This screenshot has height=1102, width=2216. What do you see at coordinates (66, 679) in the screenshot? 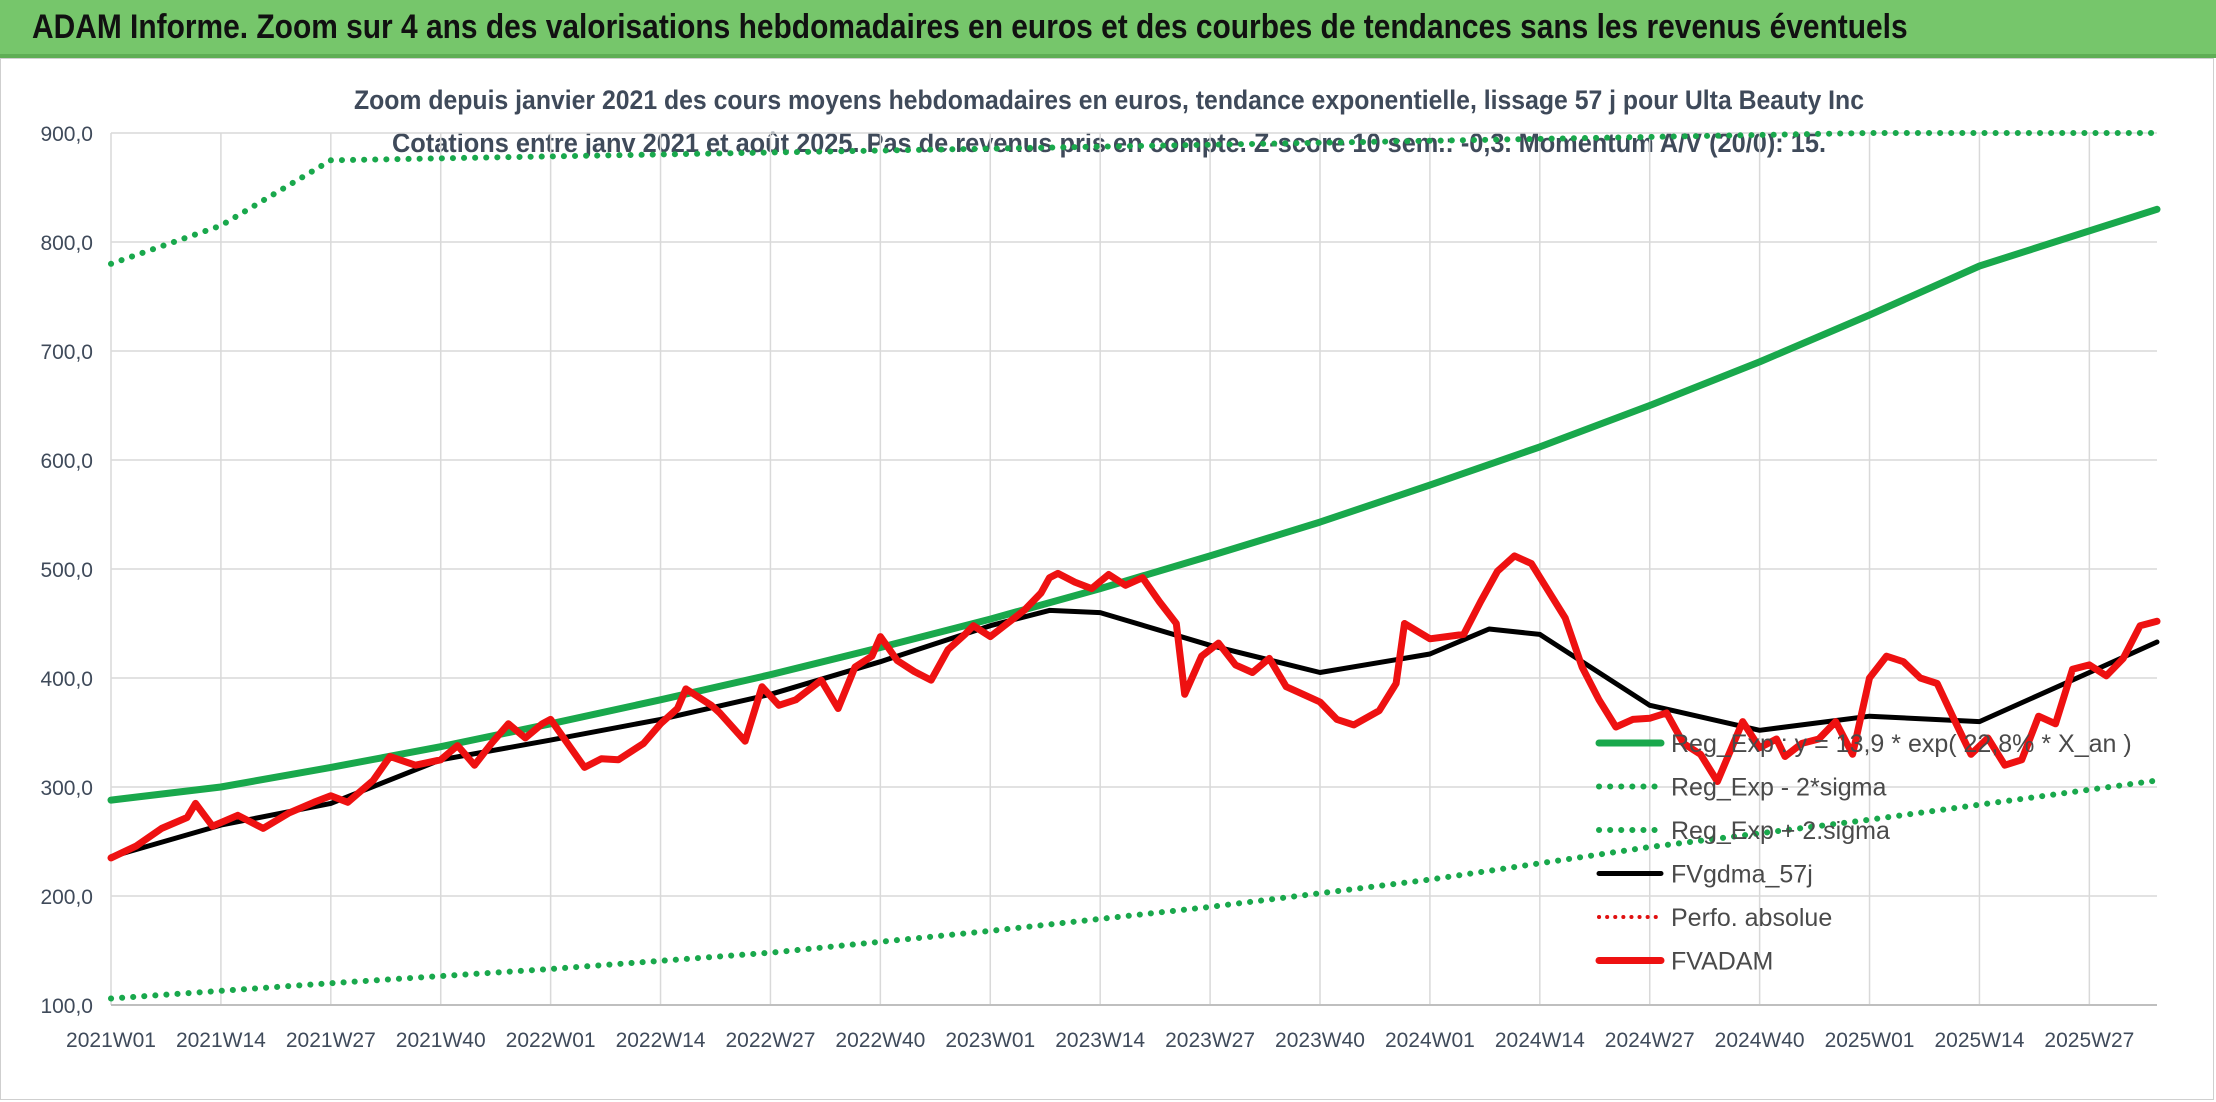
I see `y-tick-label: 400,0` at bounding box center [66, 679].